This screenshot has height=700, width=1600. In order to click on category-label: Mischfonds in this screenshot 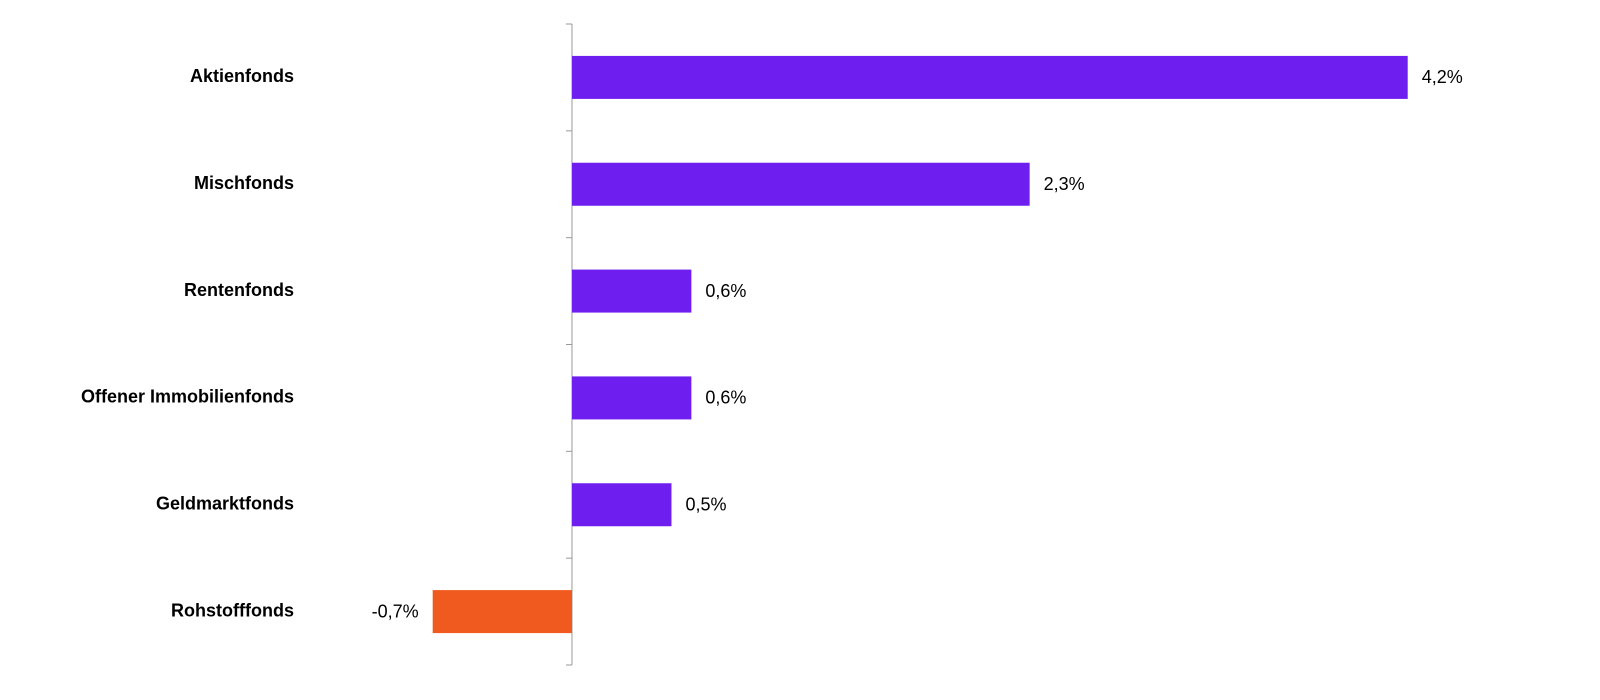, I will do `click(244, 183)`.